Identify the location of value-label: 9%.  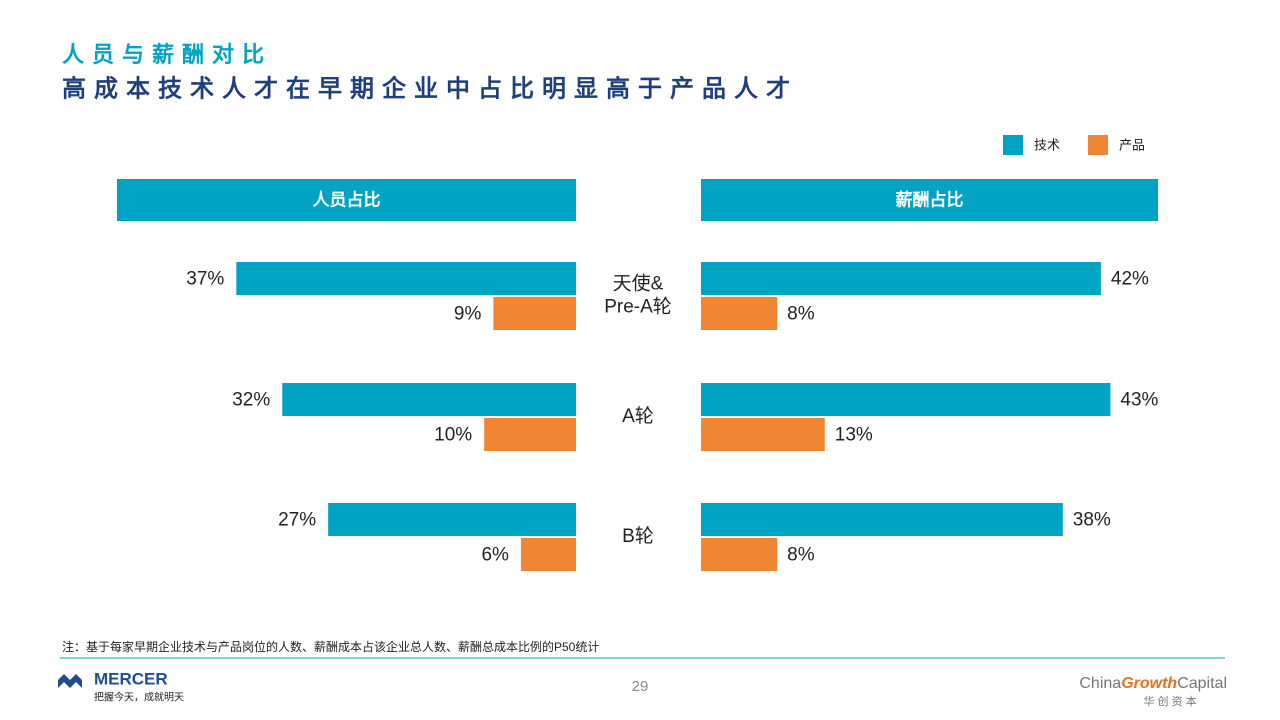
(468, 314).